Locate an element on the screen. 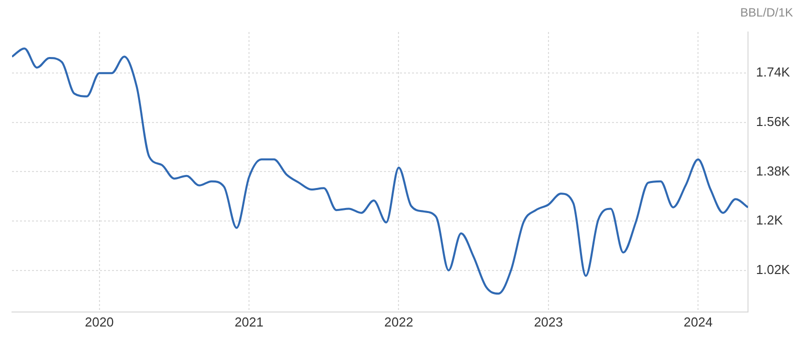 Image resolution: width=800 pixels, height=342 pixels. y-tick-label: 1.02K is located at coordinates (773, 269).